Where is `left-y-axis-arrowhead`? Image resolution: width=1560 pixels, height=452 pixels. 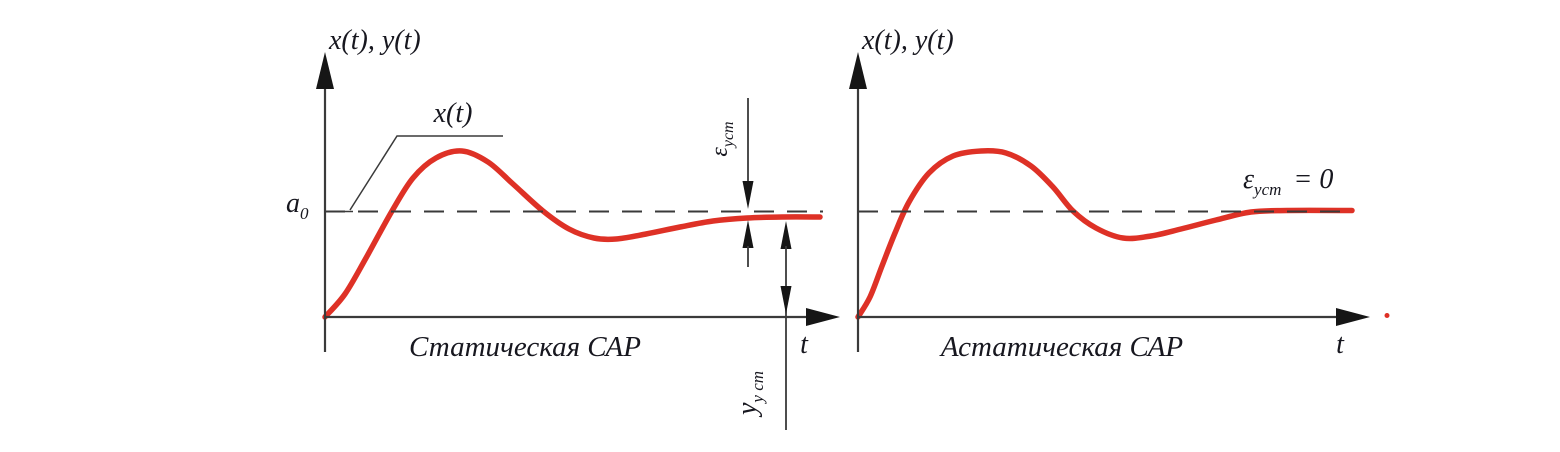
left-y-axis-arrowhead is located at coordinates (325, 70).